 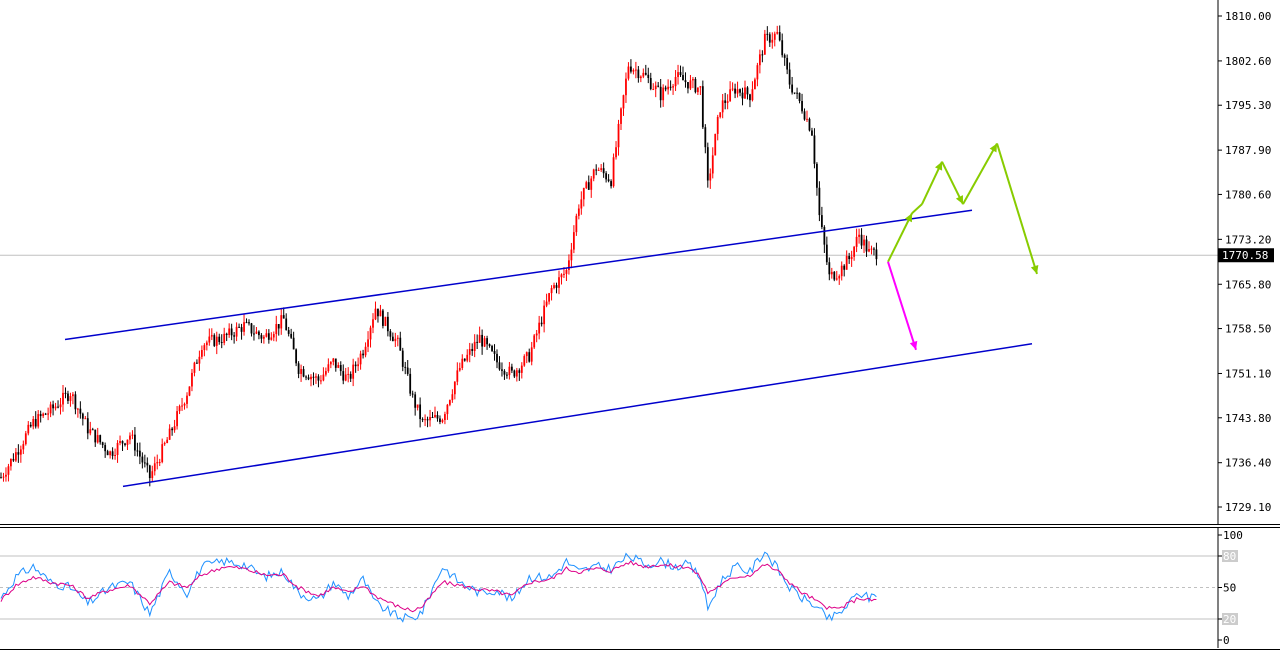 What do you see at coordinates (1248, 150) in the screenshot?
I see `price-tick-label: 1787.90` at bounding box center [1248, 150].